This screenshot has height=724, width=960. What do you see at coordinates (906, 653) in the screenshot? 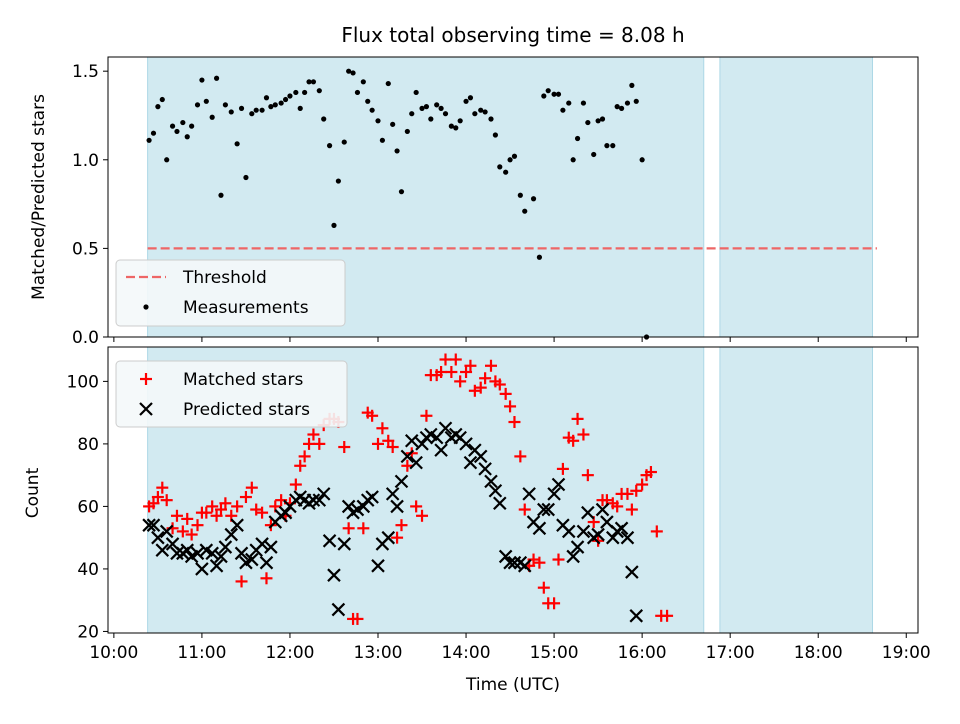
I see `xtick-label-9: 19:00` at bounding box center [906, 653].